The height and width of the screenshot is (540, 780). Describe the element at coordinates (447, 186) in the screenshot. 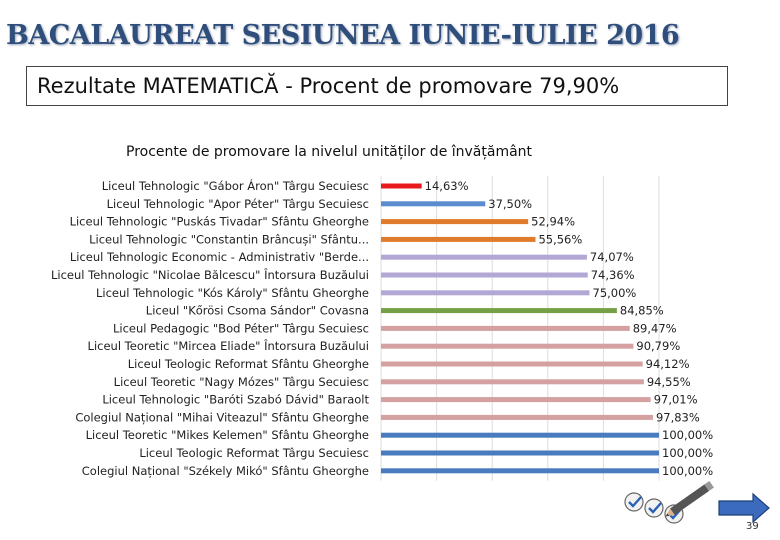

I see `value-label: 14,63%` at that location.